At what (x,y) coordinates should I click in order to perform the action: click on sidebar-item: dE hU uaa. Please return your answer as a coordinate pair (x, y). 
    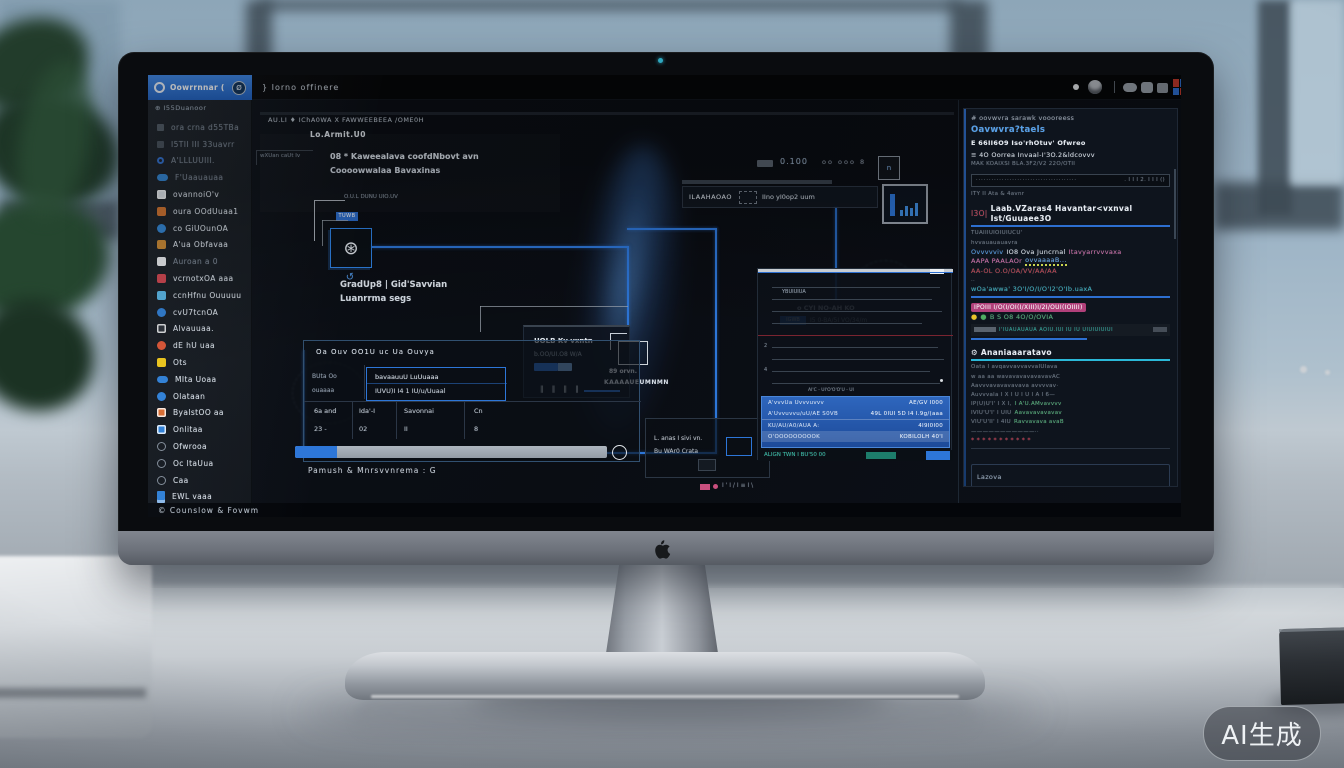
    Looking at the image, I should click on (199, 345).